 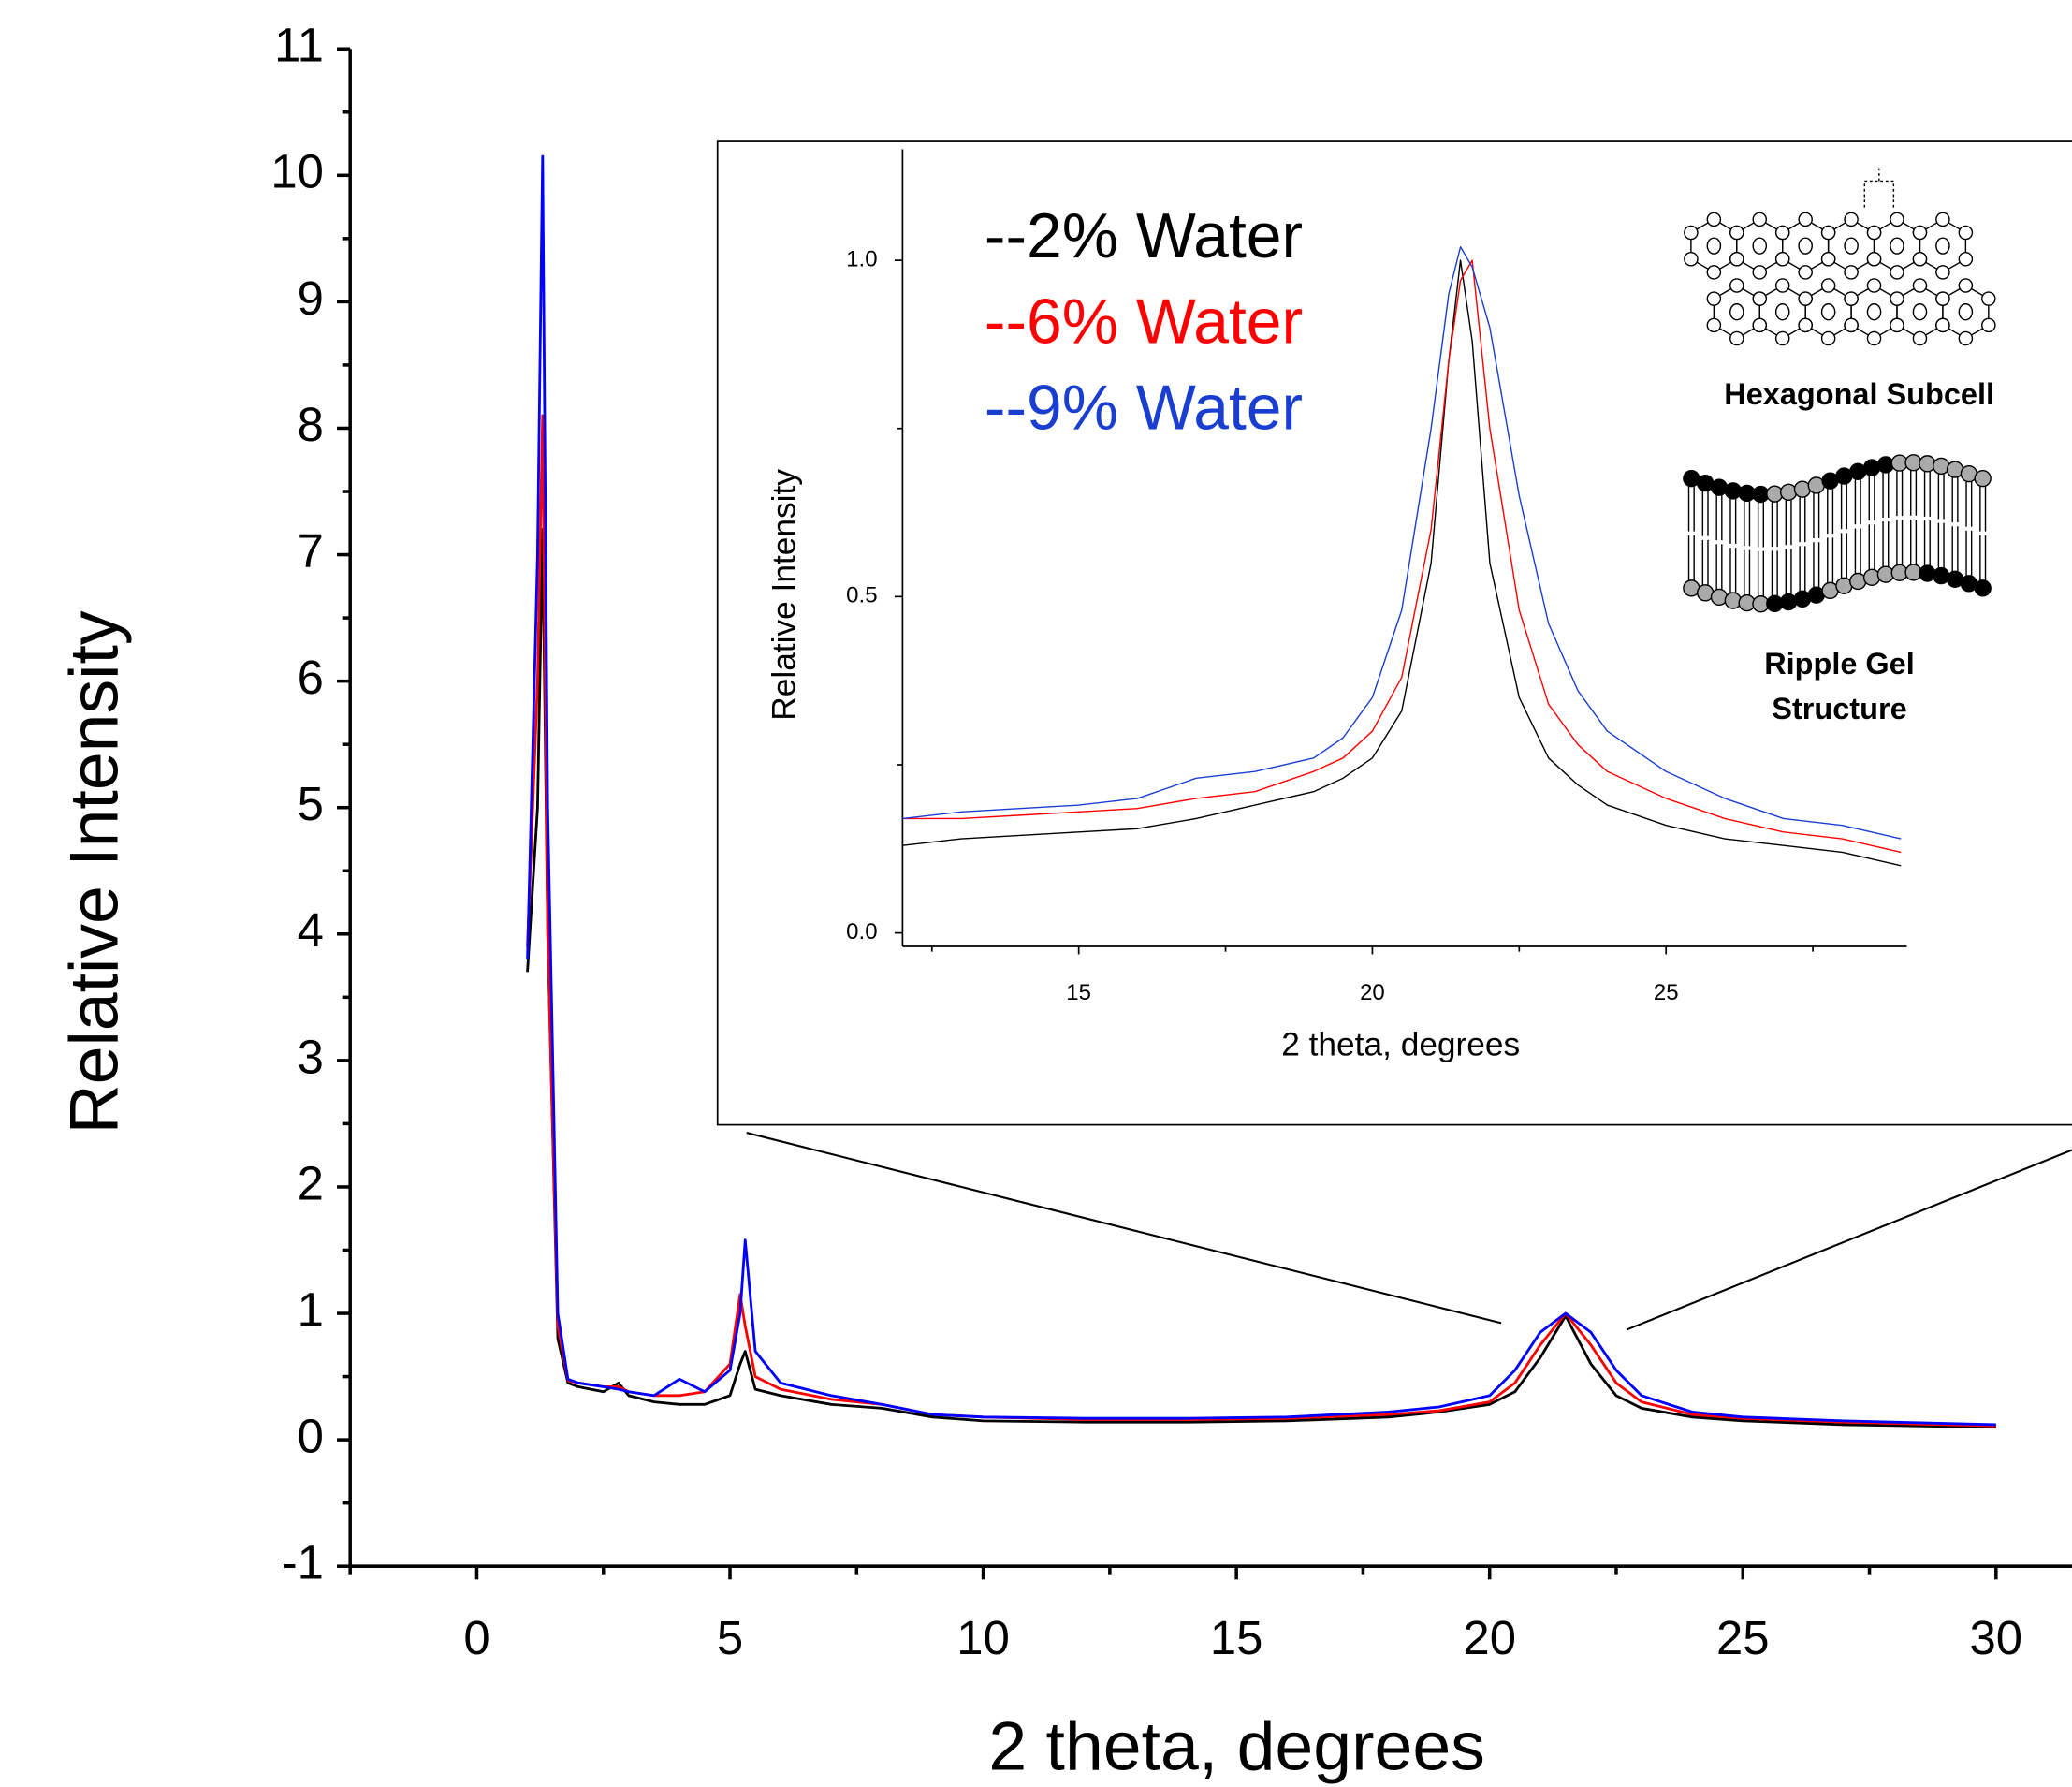 I want to click on x-tick-label: 10, so click(x=983, y=1638).